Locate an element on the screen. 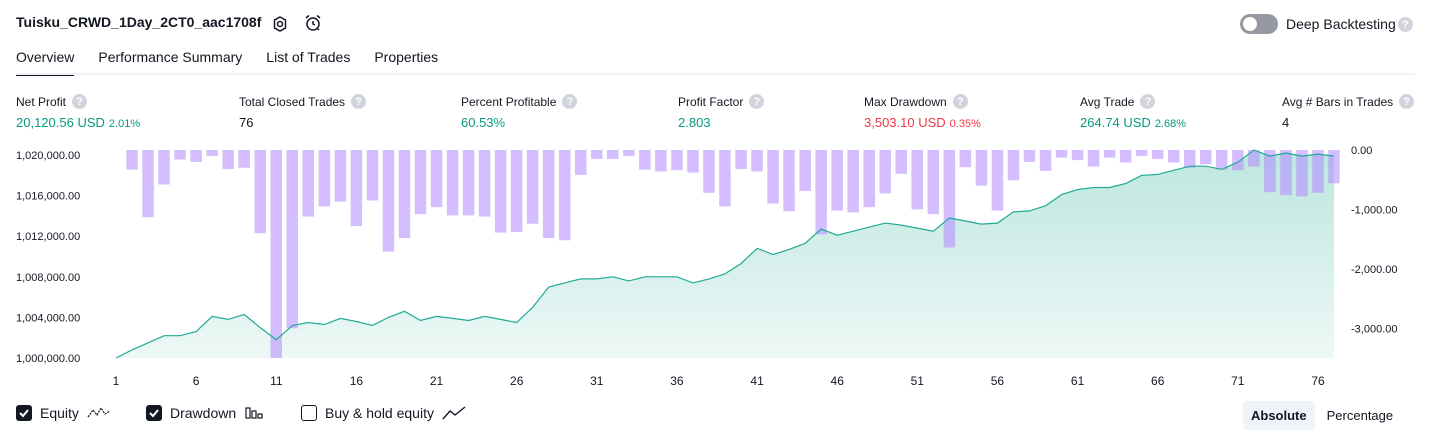 The width and height of the screenshot is (1431, 438). stat-avg-bars-in-trades: Avg # Bars in Trades? 4 is located at coordinates (1348, 112).